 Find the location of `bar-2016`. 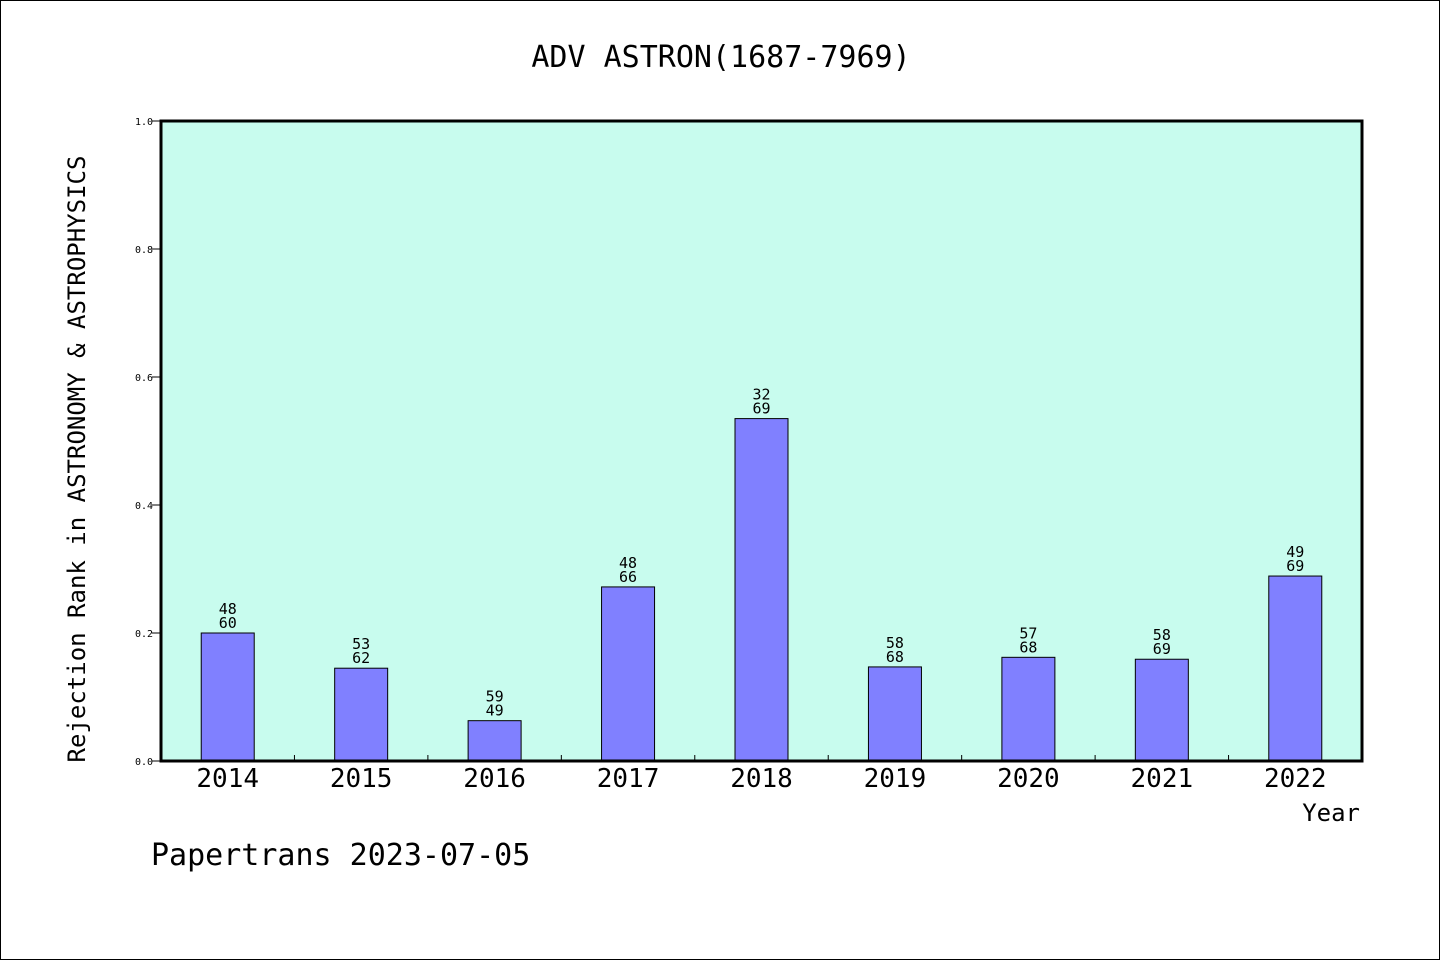

bar-2016 is located at coordinates (494, 741).